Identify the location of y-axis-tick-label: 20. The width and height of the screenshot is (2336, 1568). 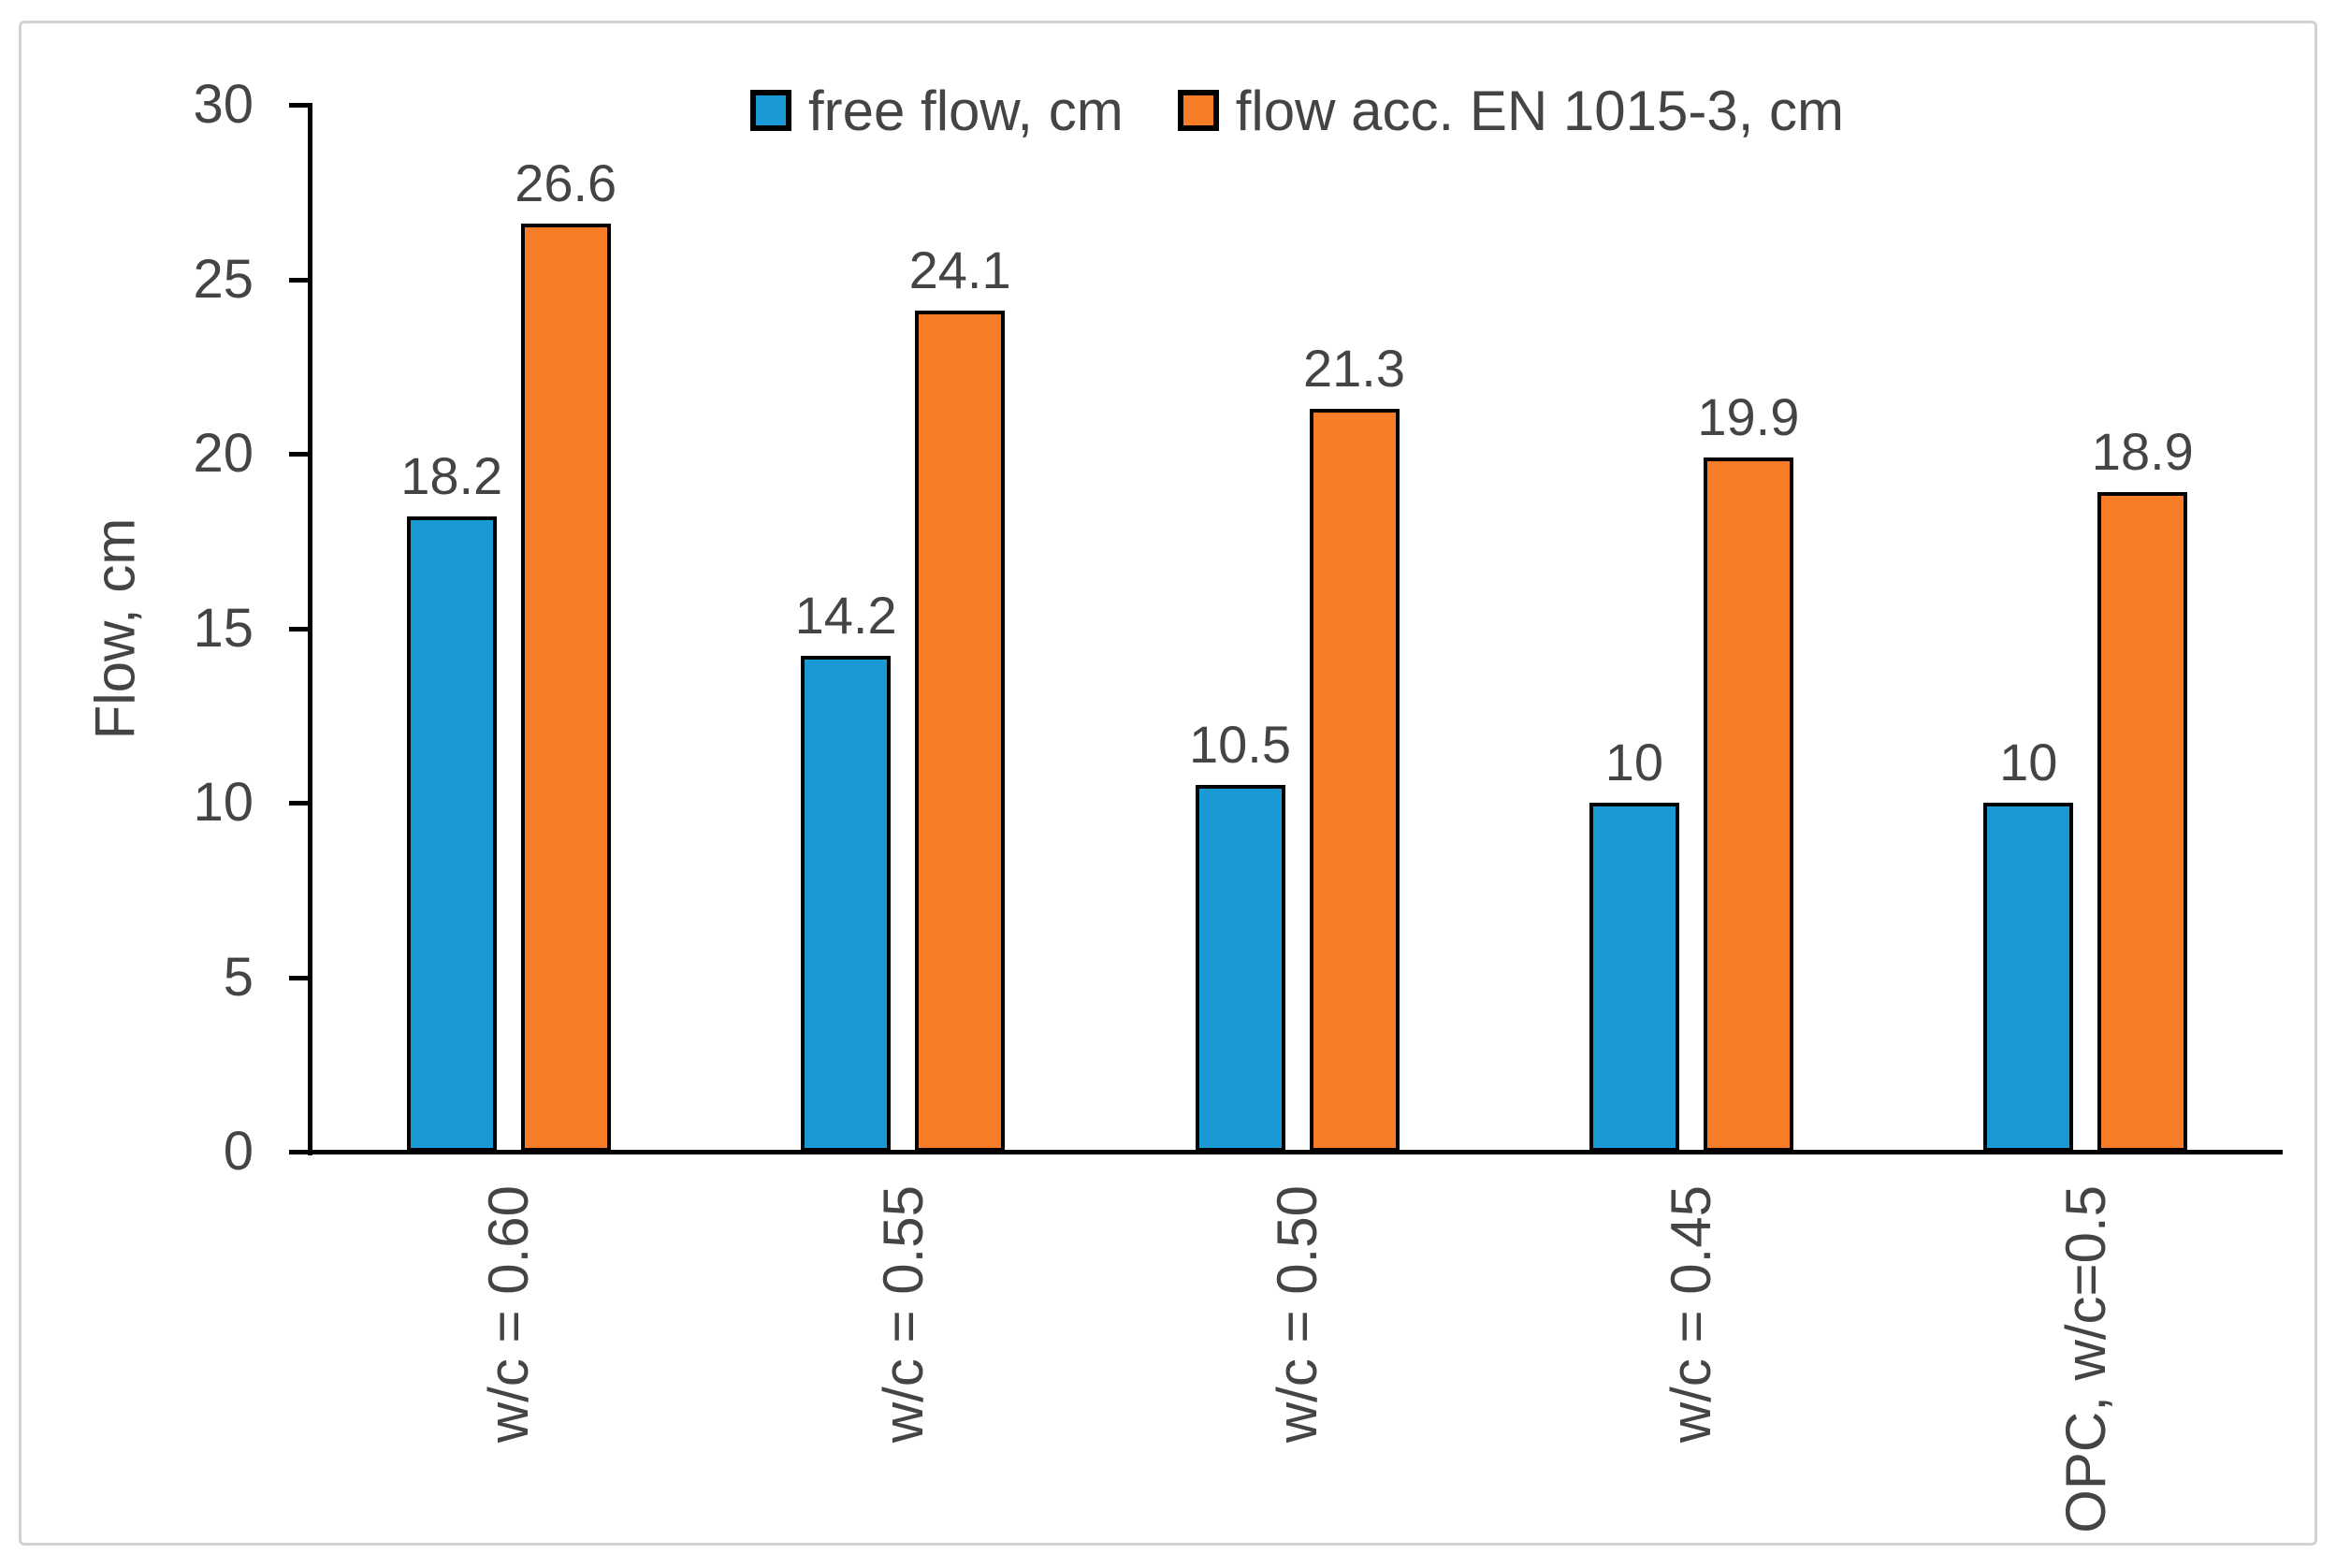
(223, 454).